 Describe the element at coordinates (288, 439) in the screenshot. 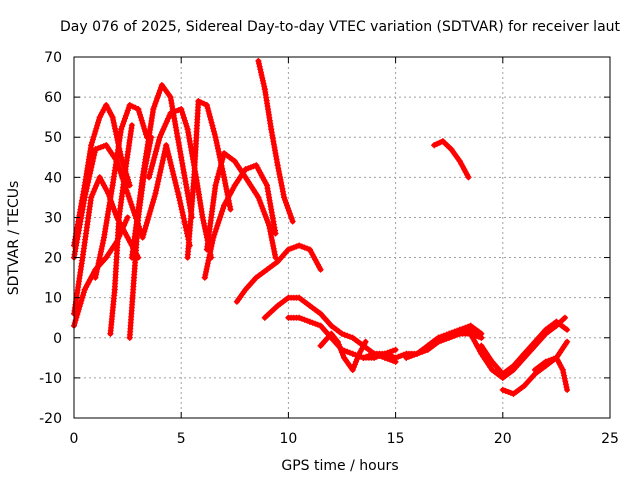

I see `x-tick-label: 10` at that location.